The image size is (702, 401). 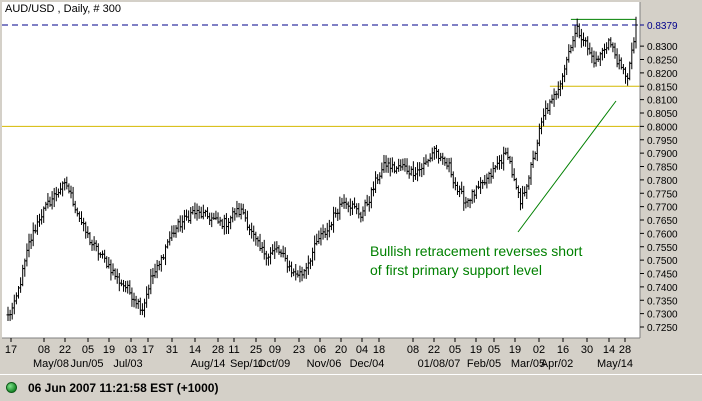 What do you see at coordinates (208, 364) in the screenshot?
I see `x-tick-month-label: Aug/14` at bounding box center [208, 364].